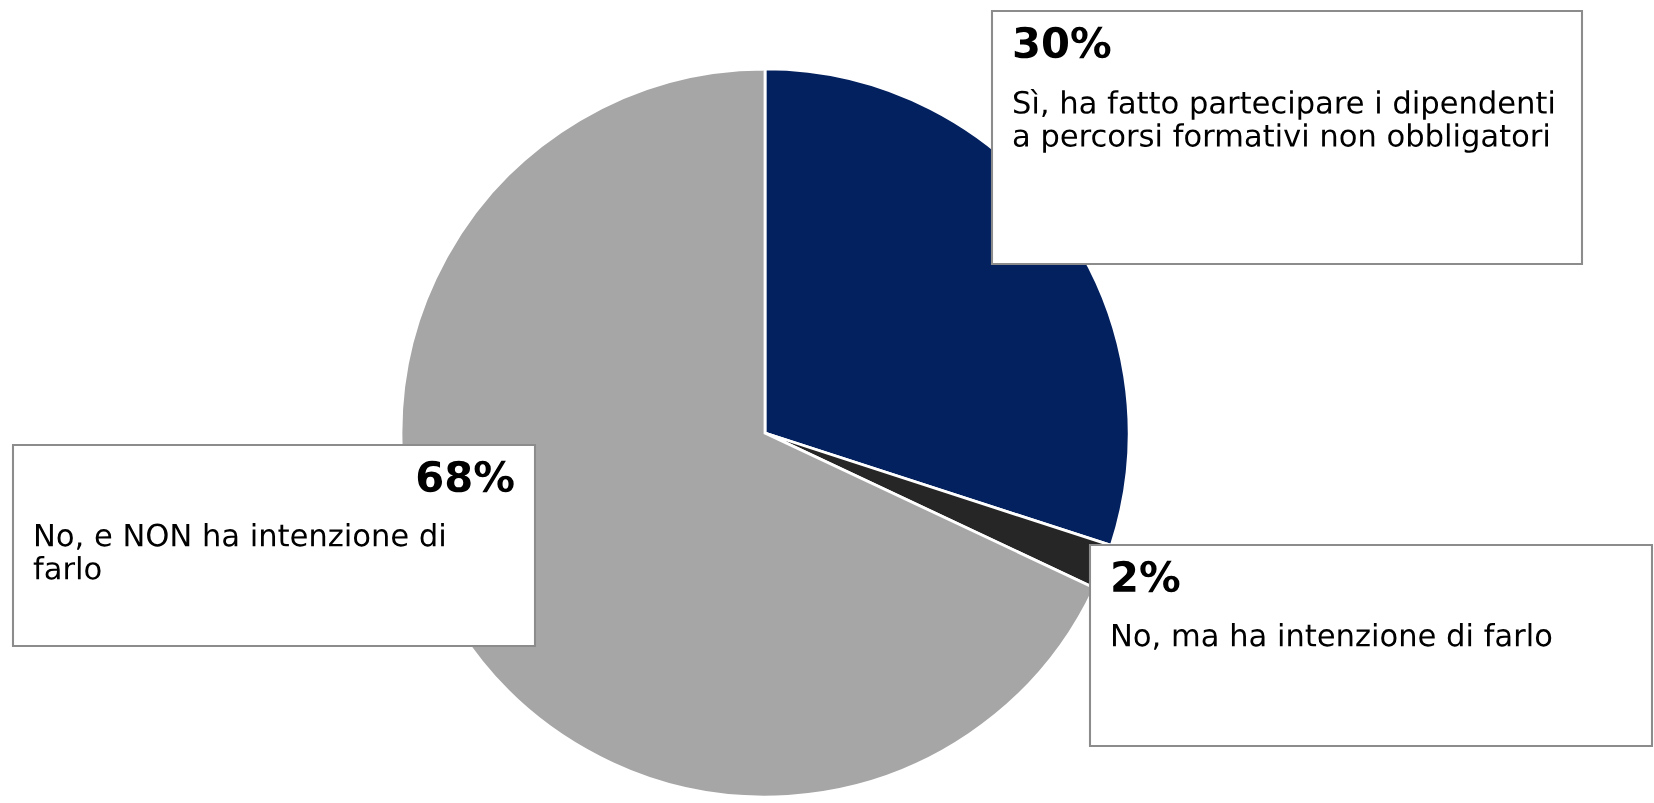  I want to click on slice-label: No, ma ha intenzione di farlo, so click(1332, 636).